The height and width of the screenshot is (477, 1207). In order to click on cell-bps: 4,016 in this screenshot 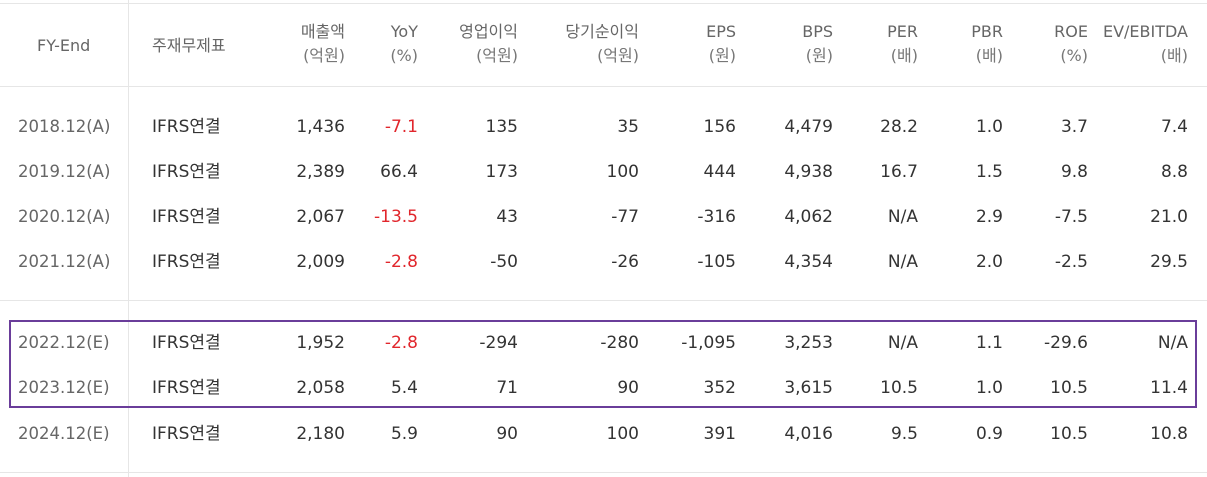, I will do `click(808, 434)`.